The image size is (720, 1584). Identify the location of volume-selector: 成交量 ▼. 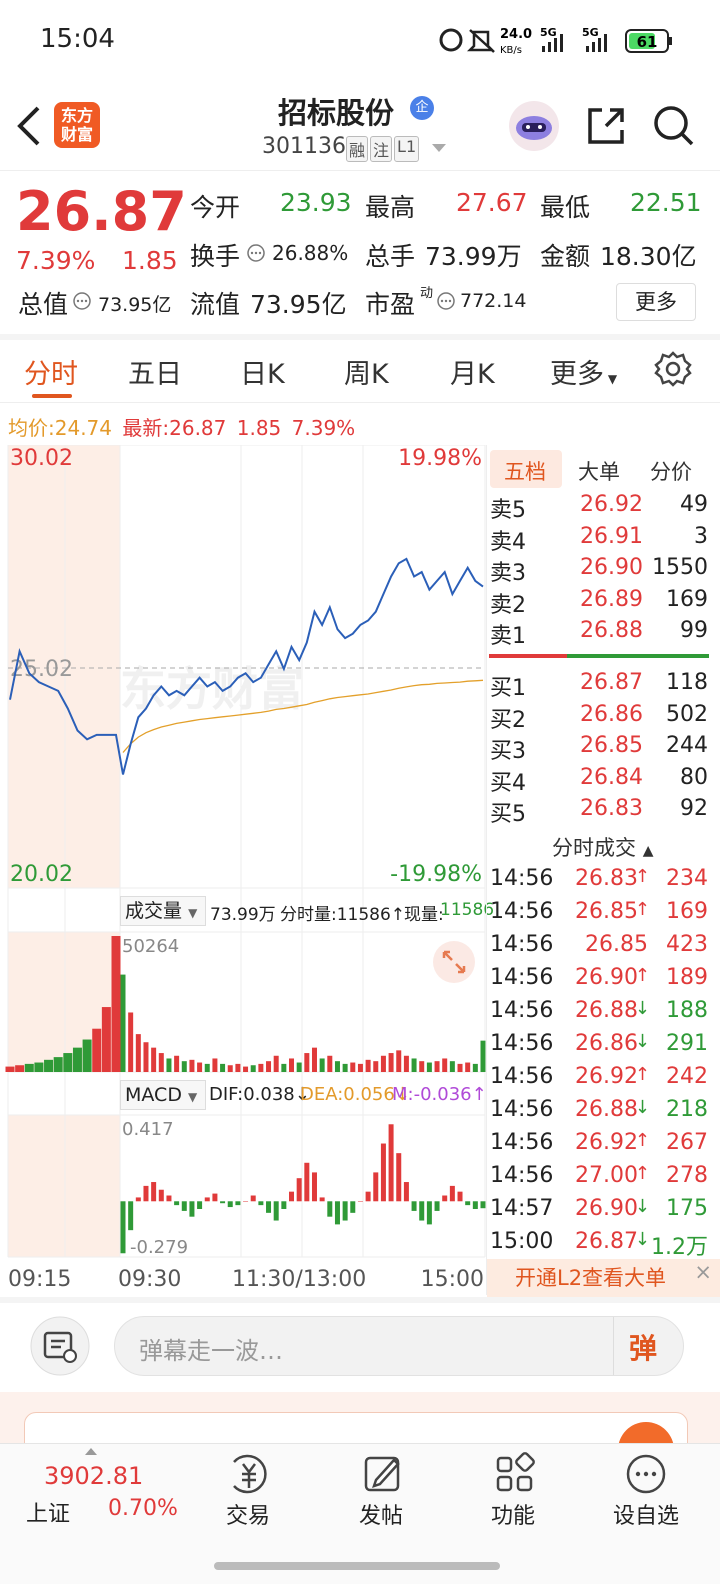
(163, 911).